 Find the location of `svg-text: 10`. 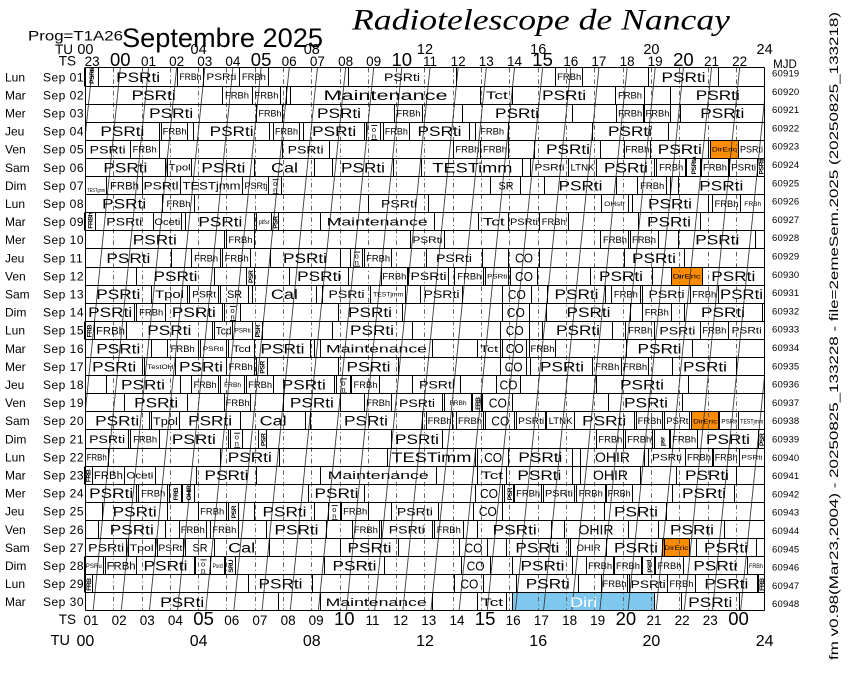

svg-text: 10 is located at coordinates (402, 59).